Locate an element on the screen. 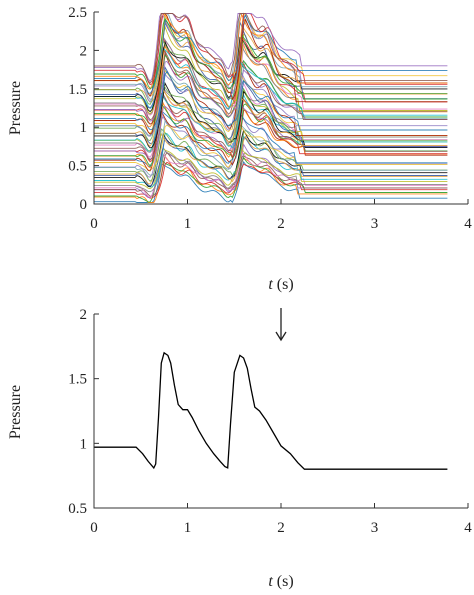 Image resolution: width=474 pixels, height=595 pixels. bottom-x-axis-label: t (s) is located at coordinates (280, 581).